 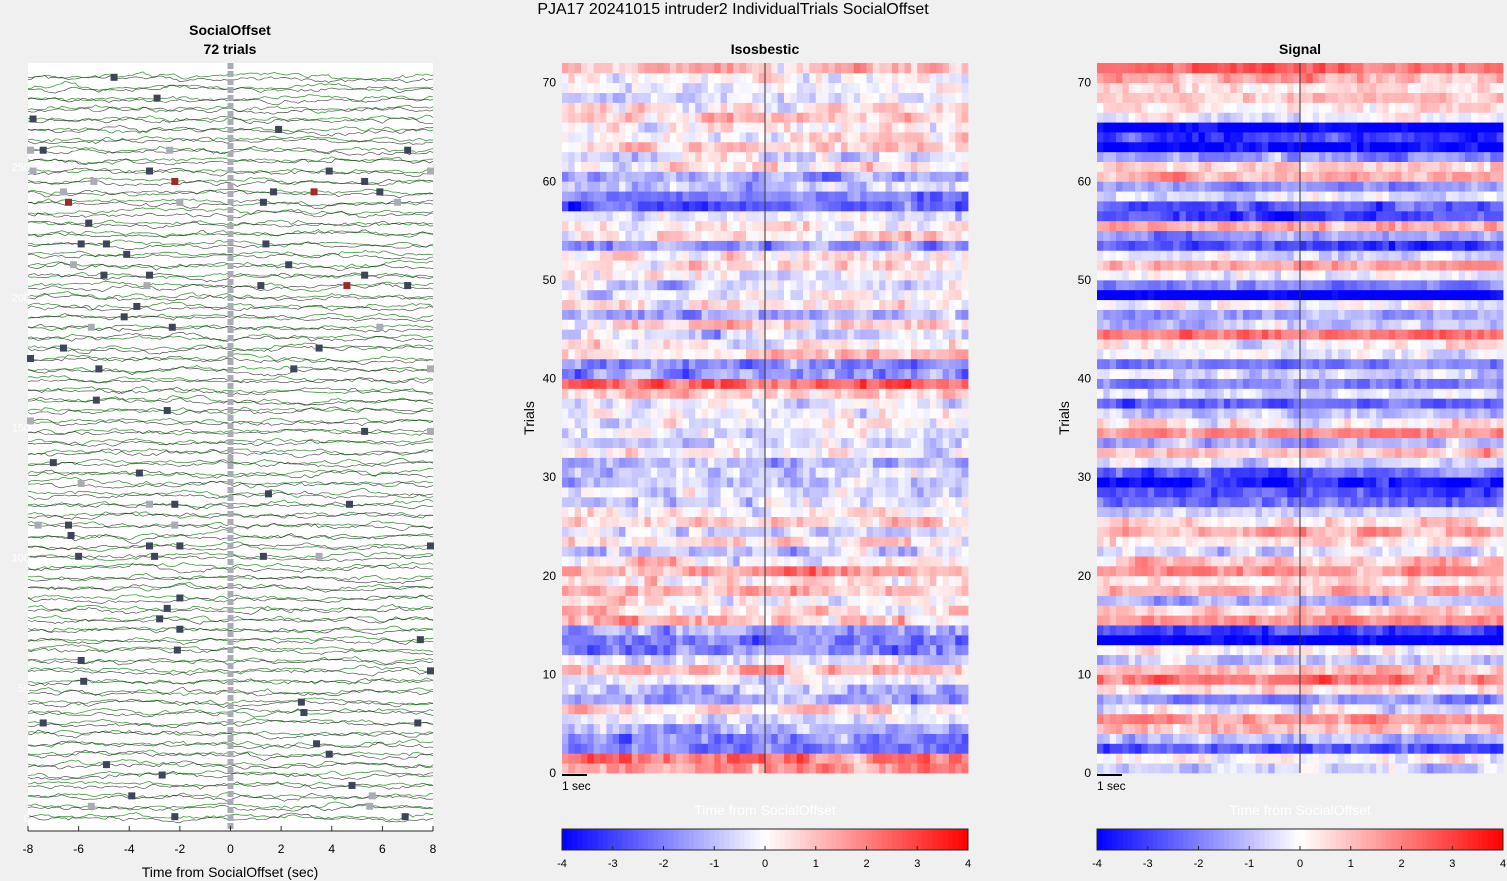 I want to click on colorbar-cell, so click(x=803, y=839).